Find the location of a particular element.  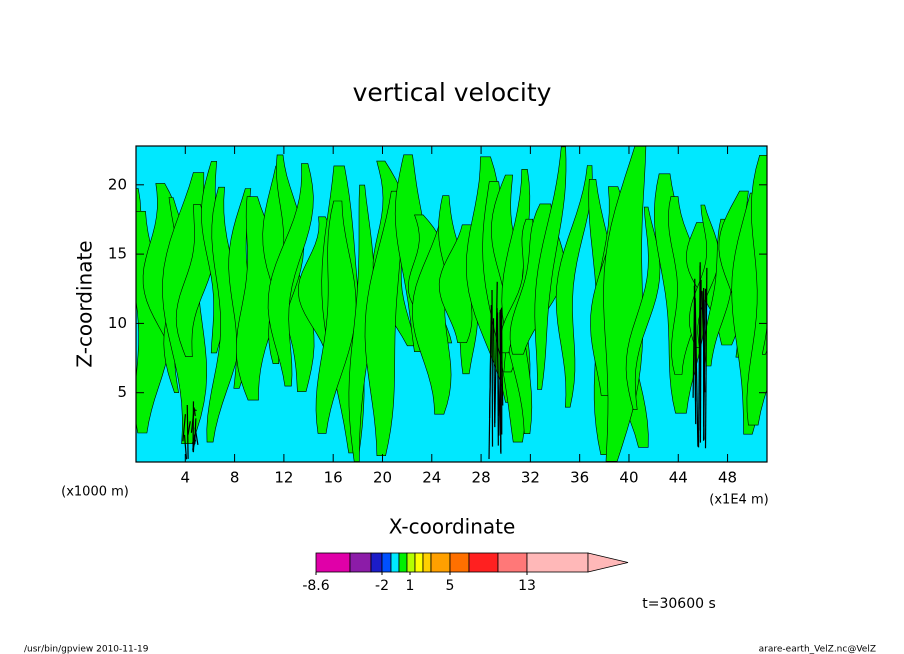

x-tick-label: 12 is located at coordinates (283, 478).